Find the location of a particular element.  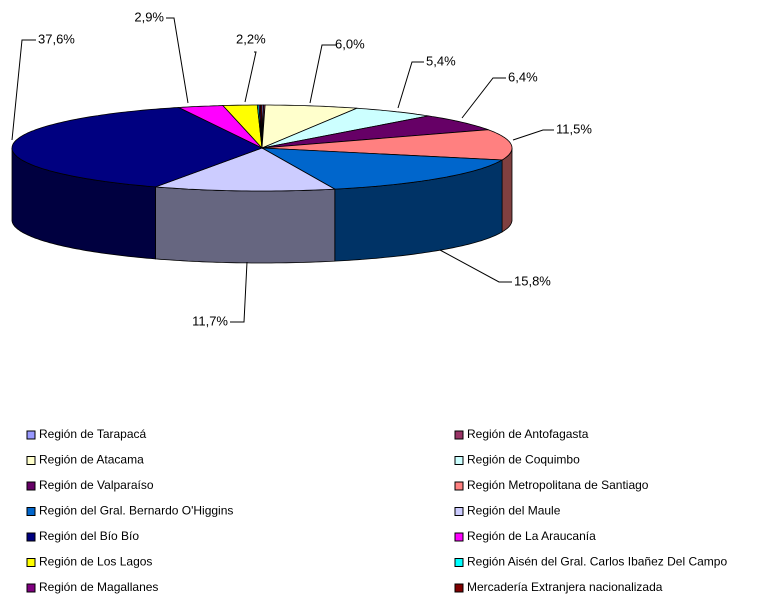

data-label: 15,8% is located at coordinates (532, 280).